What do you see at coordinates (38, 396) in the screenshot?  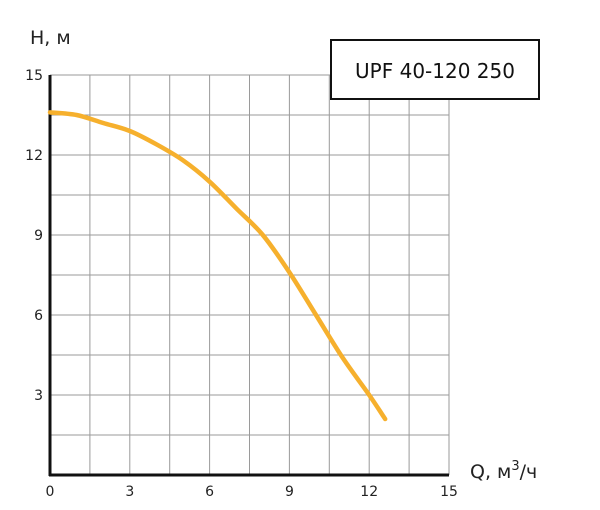 I see `y-tick-label: 3` at bounding box center [38, 396].